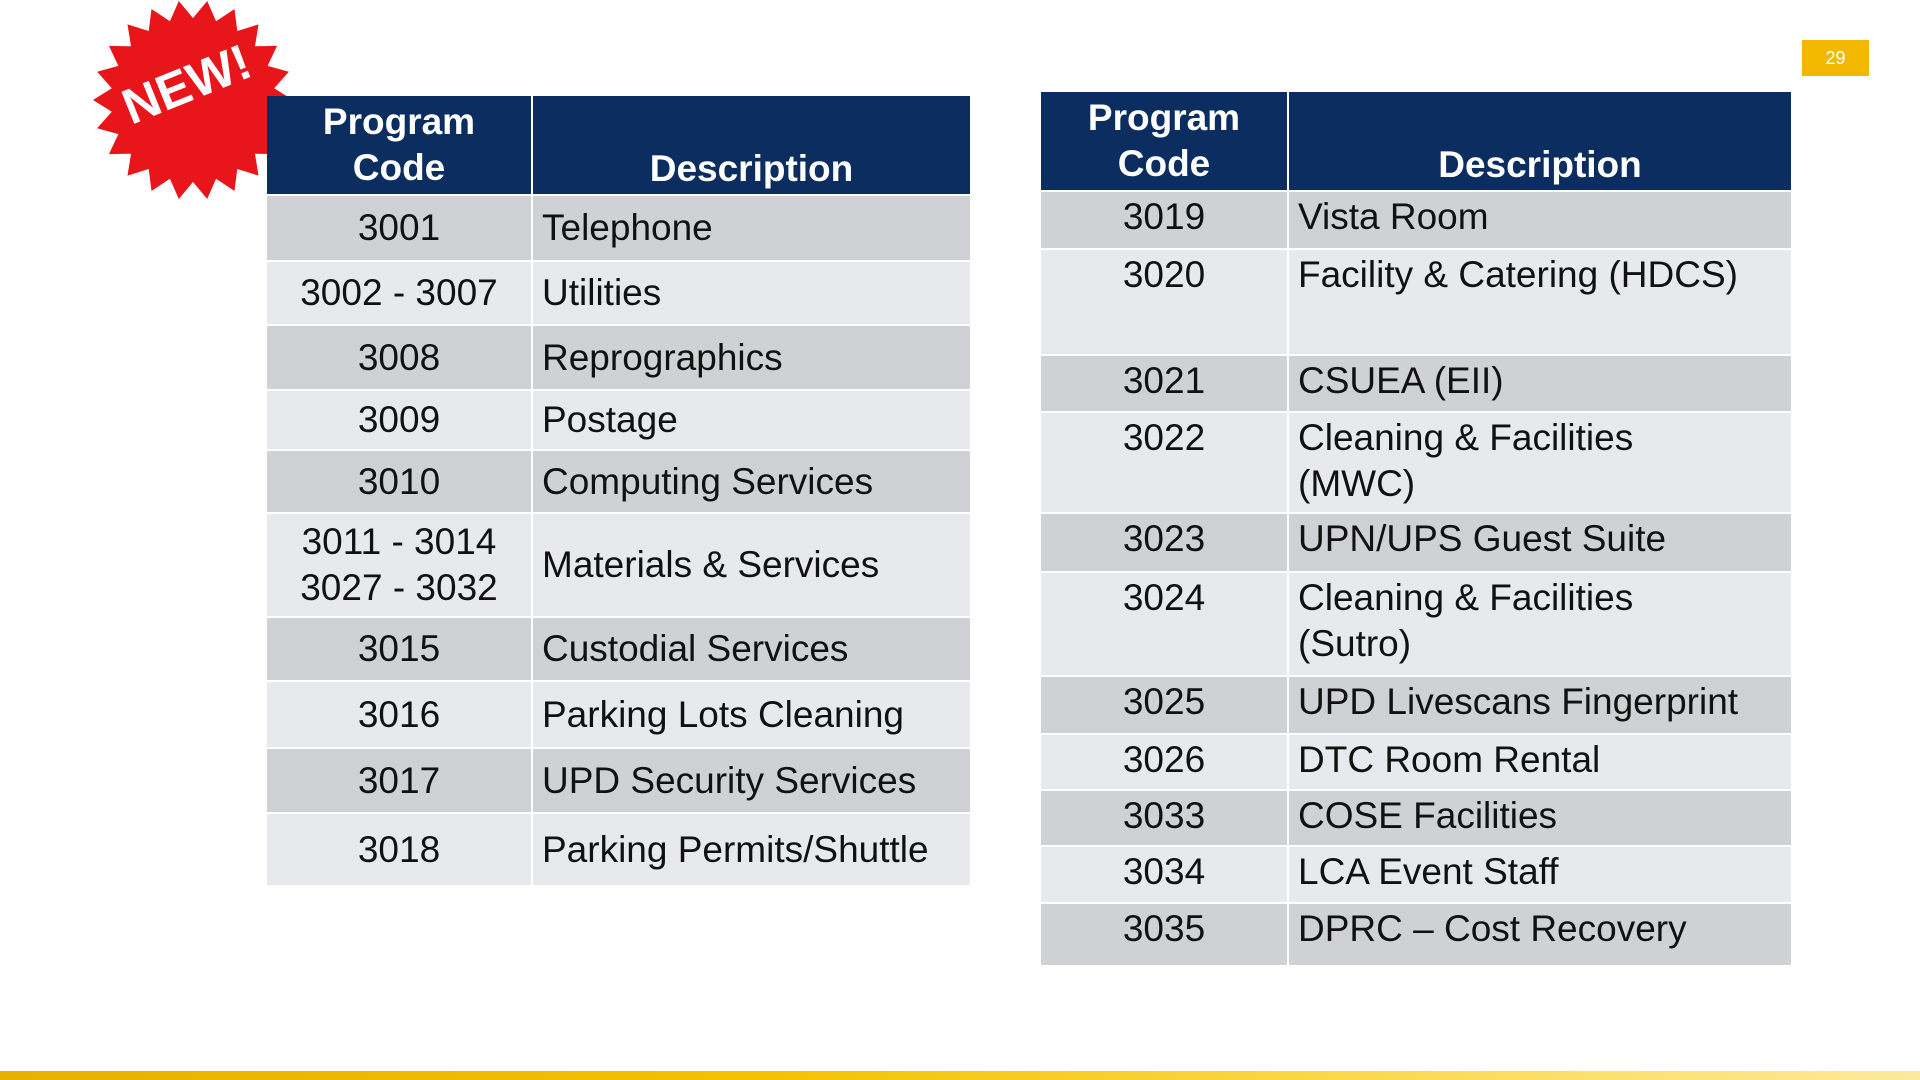 The height and width of the screenshot is (1080, 1920). What do you see at coordinates (1164, 437) in the screenshot?
I see `cell-text: 3022` at bounding box center [1164, 437].